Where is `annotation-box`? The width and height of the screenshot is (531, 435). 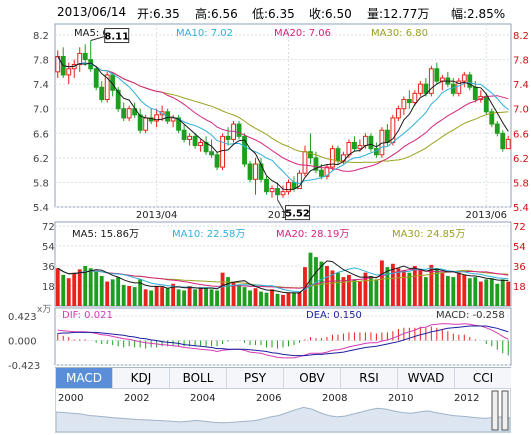
annotation-box is located at coordinates (117, 36).